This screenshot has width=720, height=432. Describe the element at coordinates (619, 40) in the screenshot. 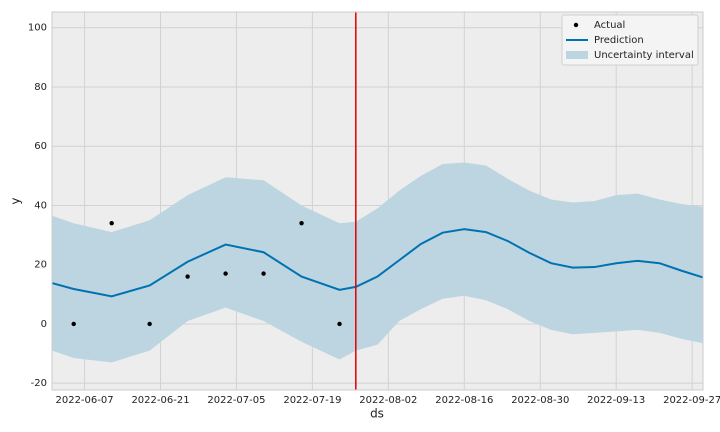

I see `legend-label: Prediction` at that location.